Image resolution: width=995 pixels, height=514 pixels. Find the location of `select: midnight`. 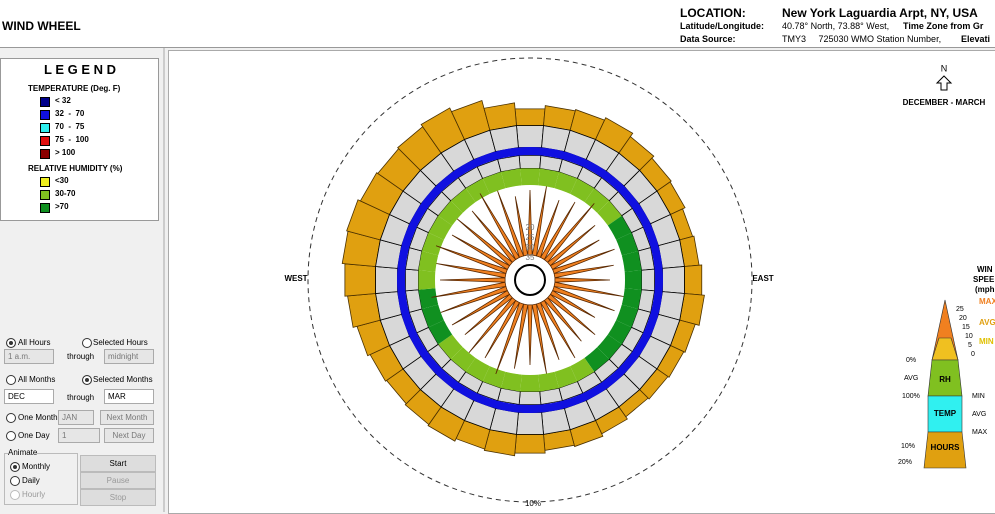

select: midnight is located at coordinates (129, 356).